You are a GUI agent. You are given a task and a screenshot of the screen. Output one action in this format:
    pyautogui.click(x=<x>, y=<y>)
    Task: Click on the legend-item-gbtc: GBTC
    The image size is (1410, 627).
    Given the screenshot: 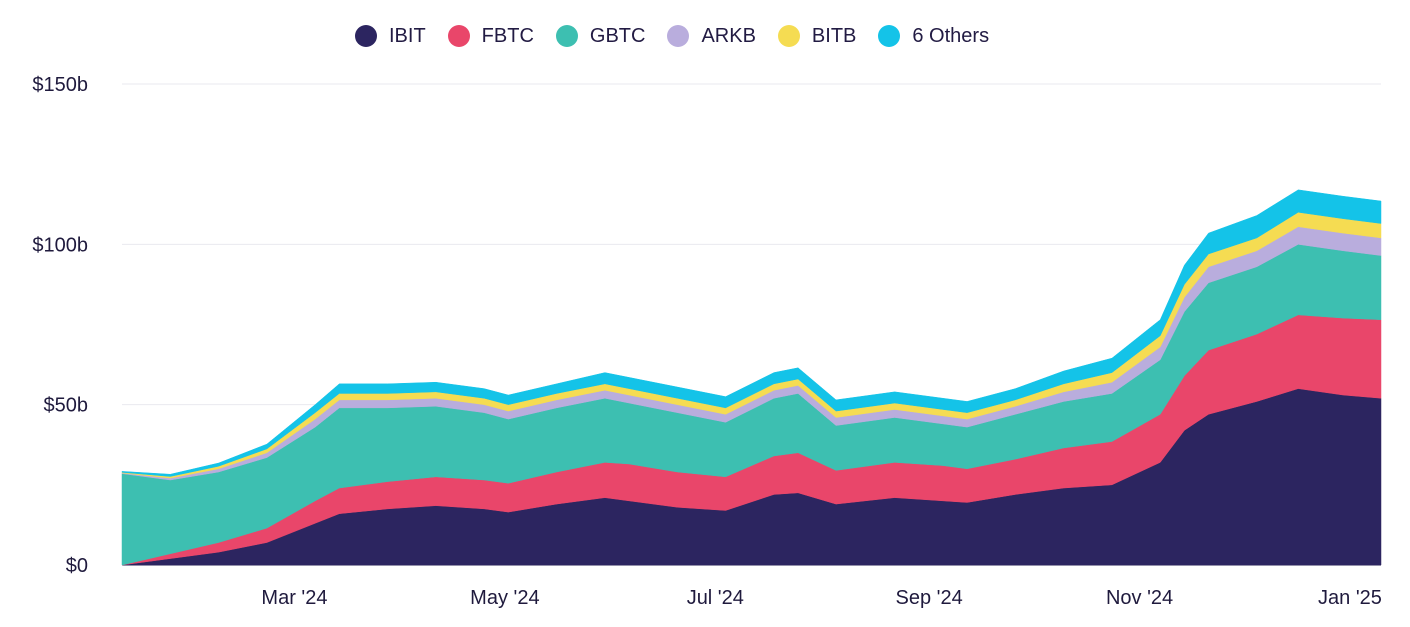 What is the action you would take?
    pyautogui.click(x=600, y=36)
    